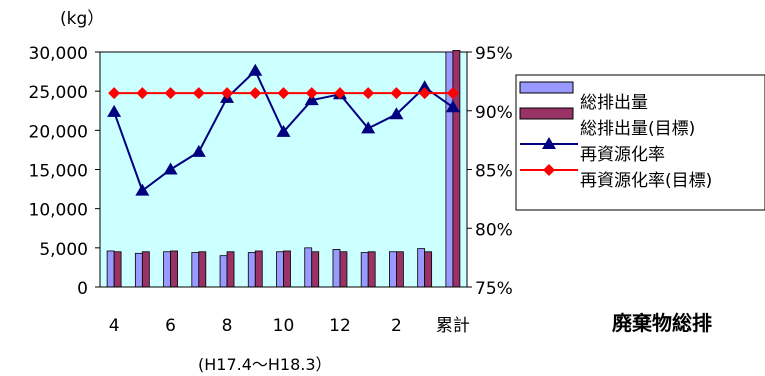 This screenshot has width=765, height=376. What do you see at coordinates (622, 155) in the screenshot?
I see `legend-label: 再資源化率` at bounding box center [622, 155].